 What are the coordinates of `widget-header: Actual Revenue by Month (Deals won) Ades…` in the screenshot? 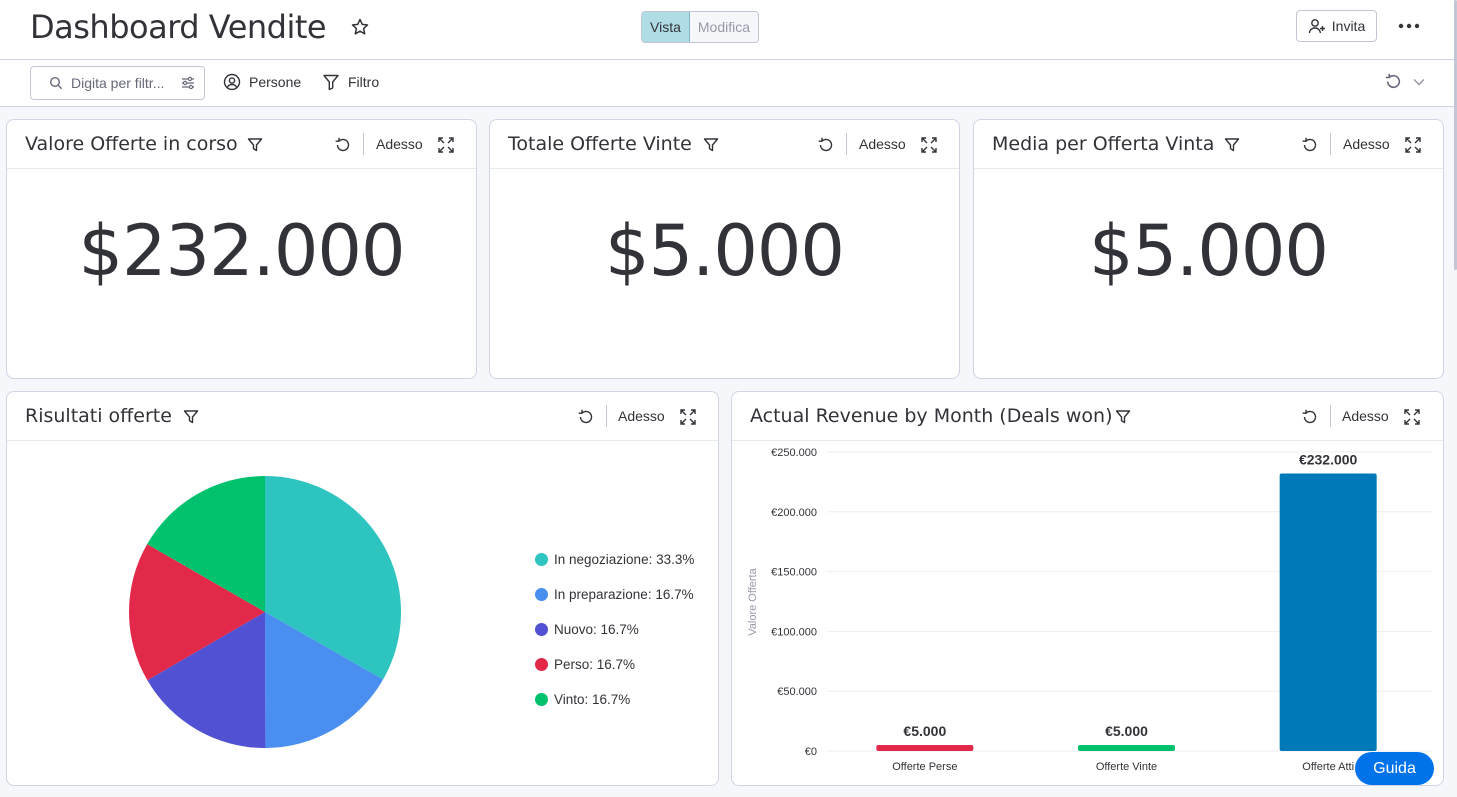 It's located at (1087, 416).